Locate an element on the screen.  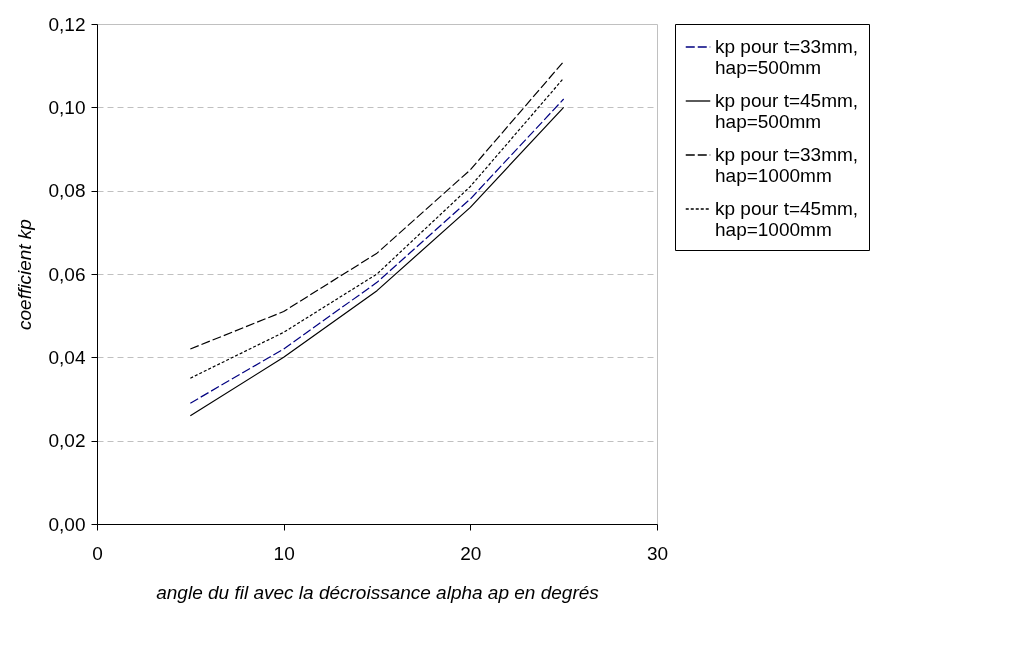
x-tick-label: 0 is located at coordinates (97, 553).